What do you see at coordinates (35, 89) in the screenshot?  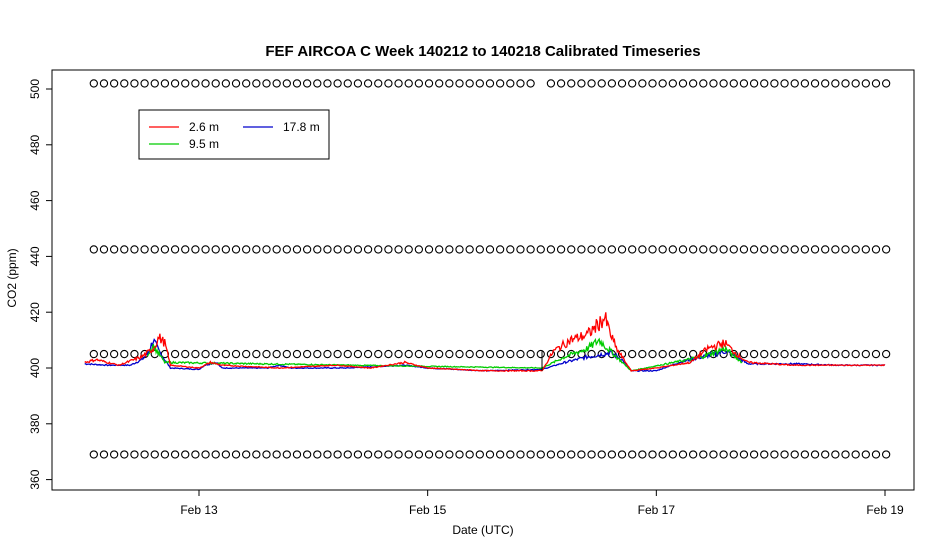 I see `y-tick-label: 500` at bounding box center [35, 89].